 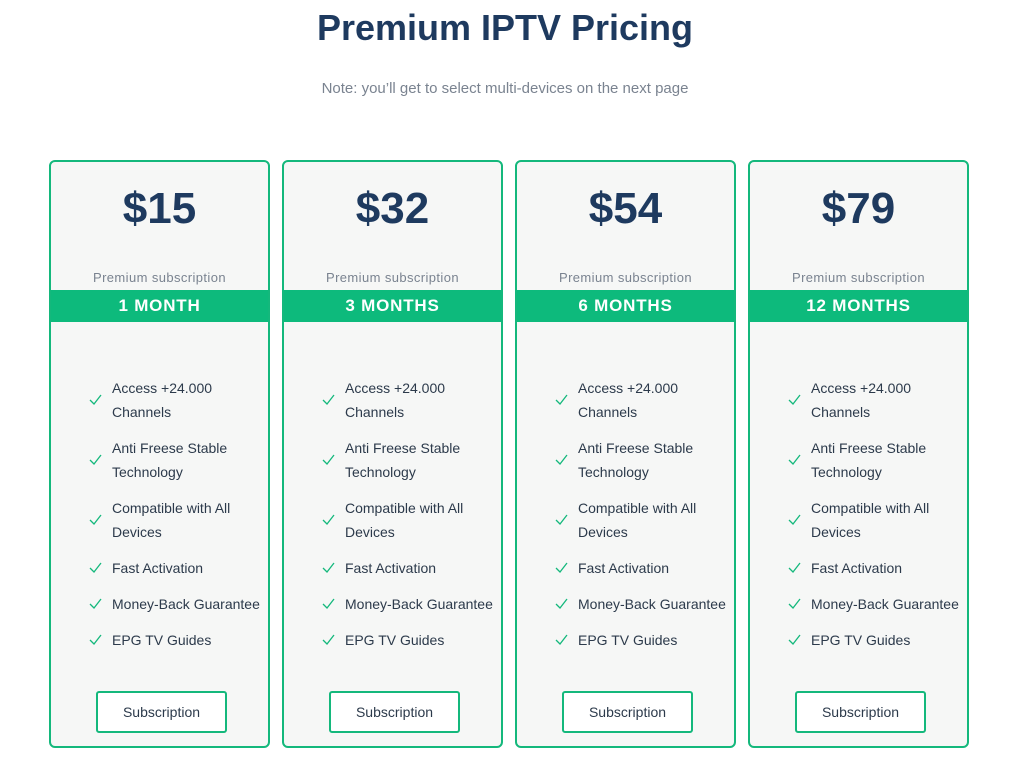 I want to click on page-title: Premium IPTV Pricing, so click(x=505, y=27).